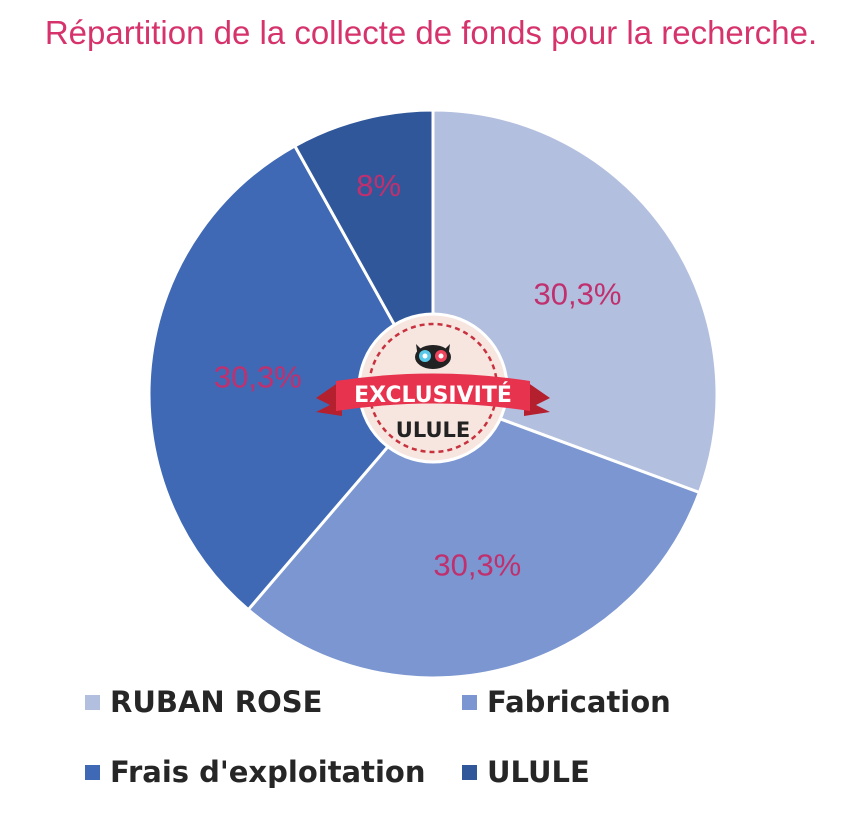  What do you see at coordinates (329, 398) in the screenshot?
I see `ribbon-left-tail` at bounding box center [329, 398].